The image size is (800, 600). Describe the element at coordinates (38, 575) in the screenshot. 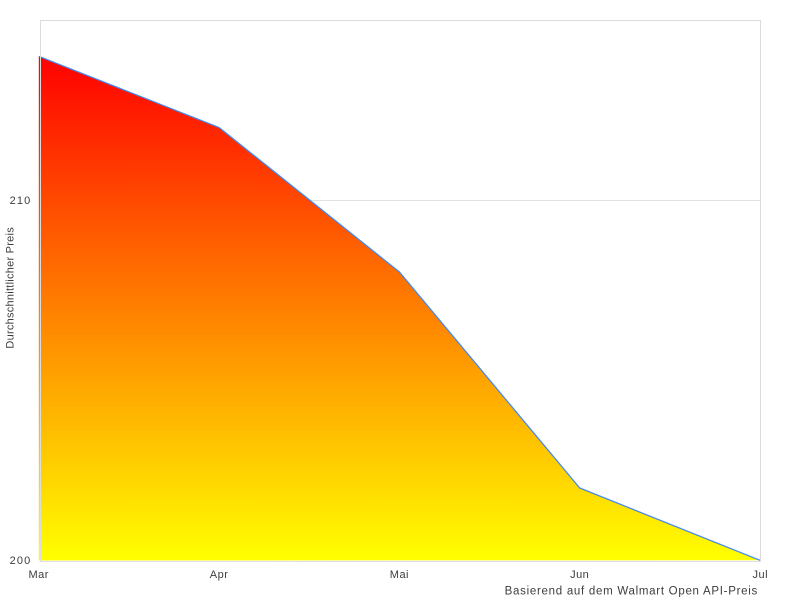

I see `svg-text: Mar` at that location.